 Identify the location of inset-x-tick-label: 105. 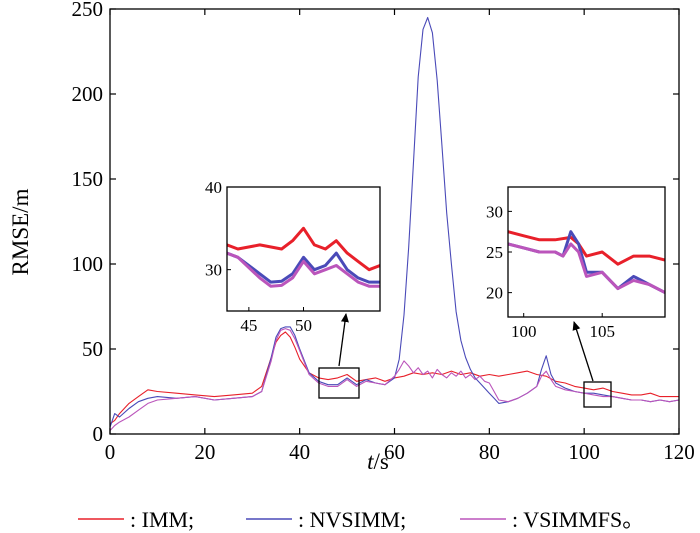
(602, 331).